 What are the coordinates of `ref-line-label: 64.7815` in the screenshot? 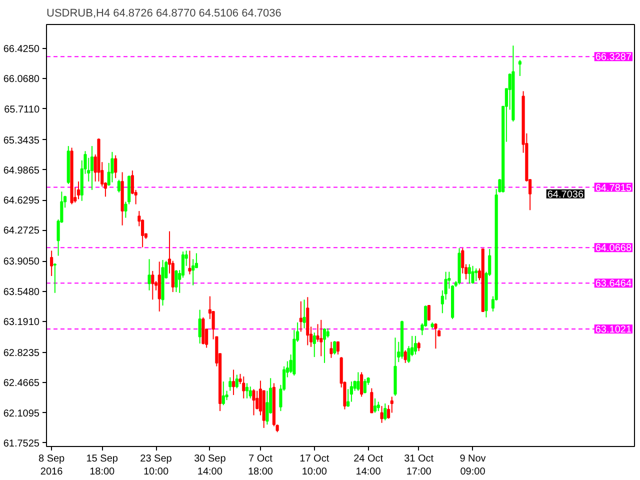 It's located at (613, 188).